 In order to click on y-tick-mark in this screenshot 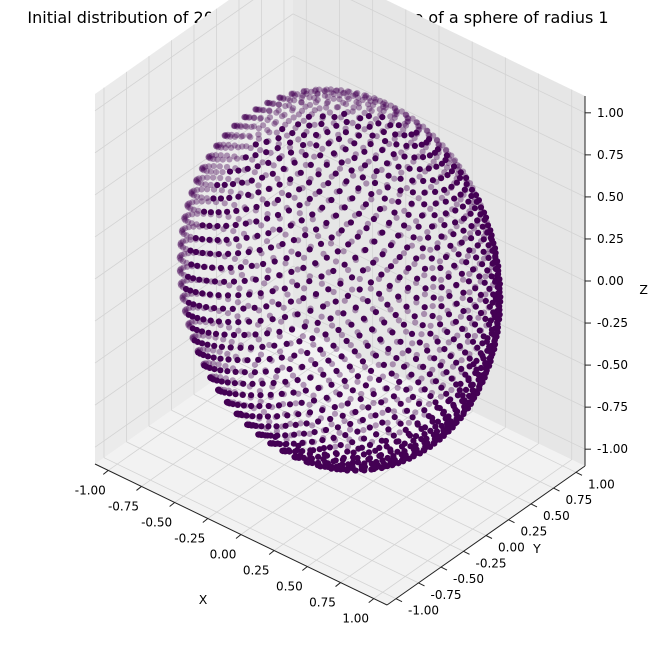, I will do `click(399, 600)`.